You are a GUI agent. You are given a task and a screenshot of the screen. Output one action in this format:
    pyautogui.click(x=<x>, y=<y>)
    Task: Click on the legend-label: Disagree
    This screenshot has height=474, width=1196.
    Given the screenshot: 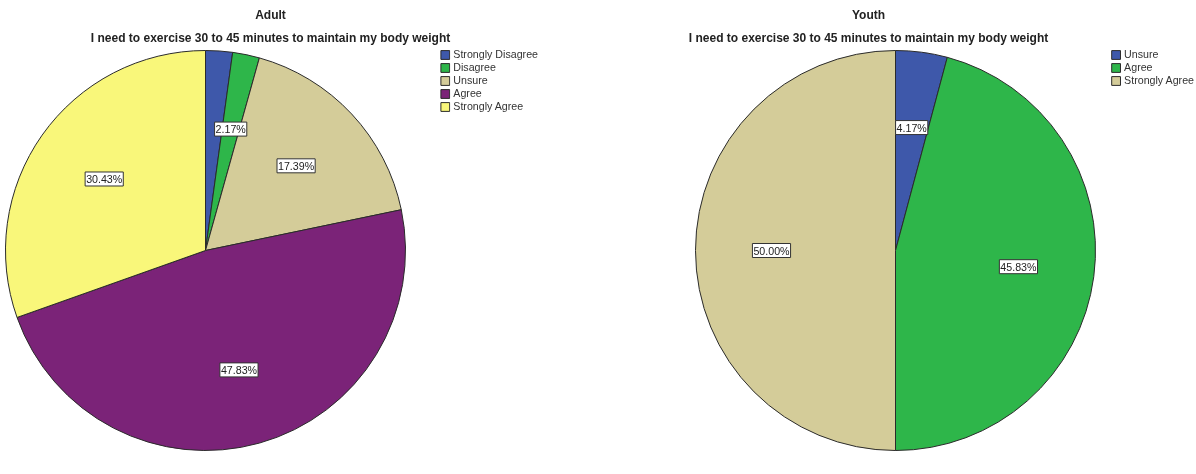 What is the action you would take?
    pyautogui.click(x=474, y=67)
    